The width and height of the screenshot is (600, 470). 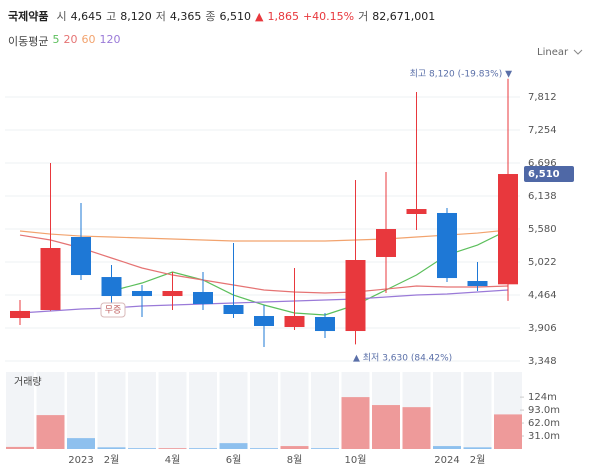 What do you see at coordinates (544, 410) in the screenshot?
I see `volume-tick-label: 93.0m` at bounding box center [544, 410].